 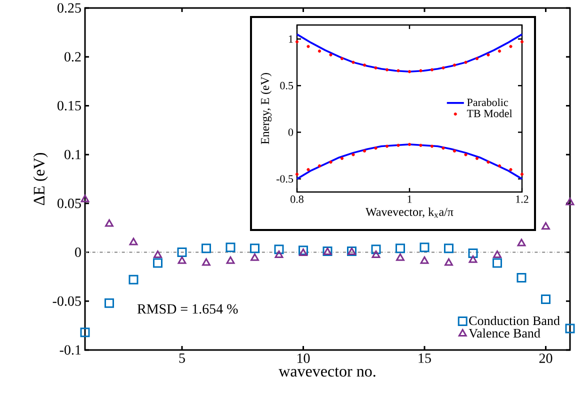 What do you see at coordinates (72, 155) in the screenshot?
I see `y-tick-label: 0.1` at bounding box center [72, 155].